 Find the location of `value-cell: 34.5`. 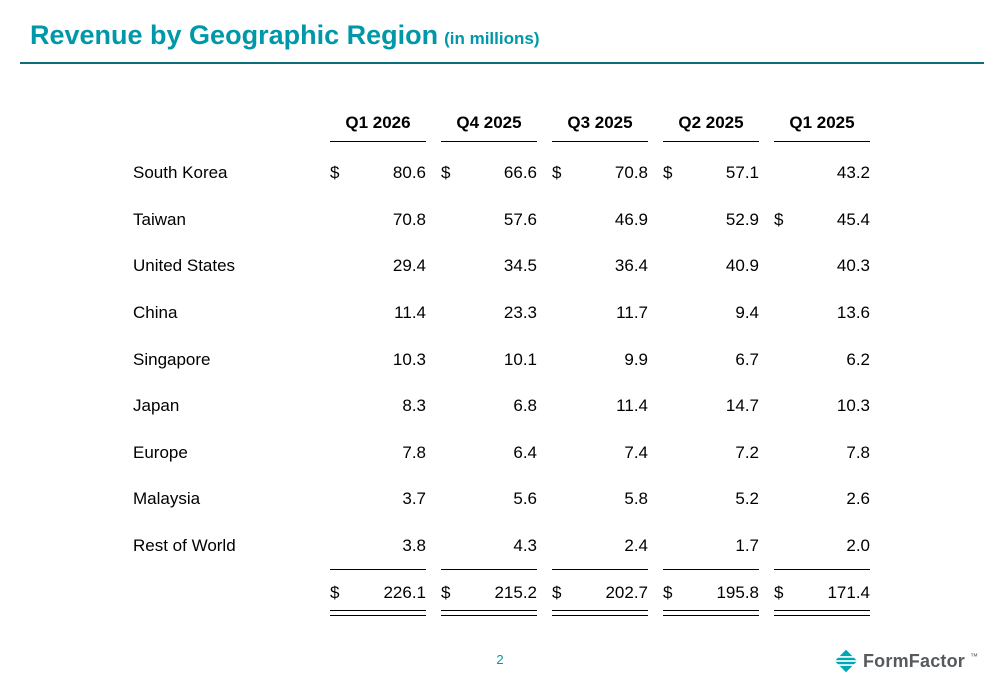

value-cell: 34.5 is located at coordinates (489, 266).